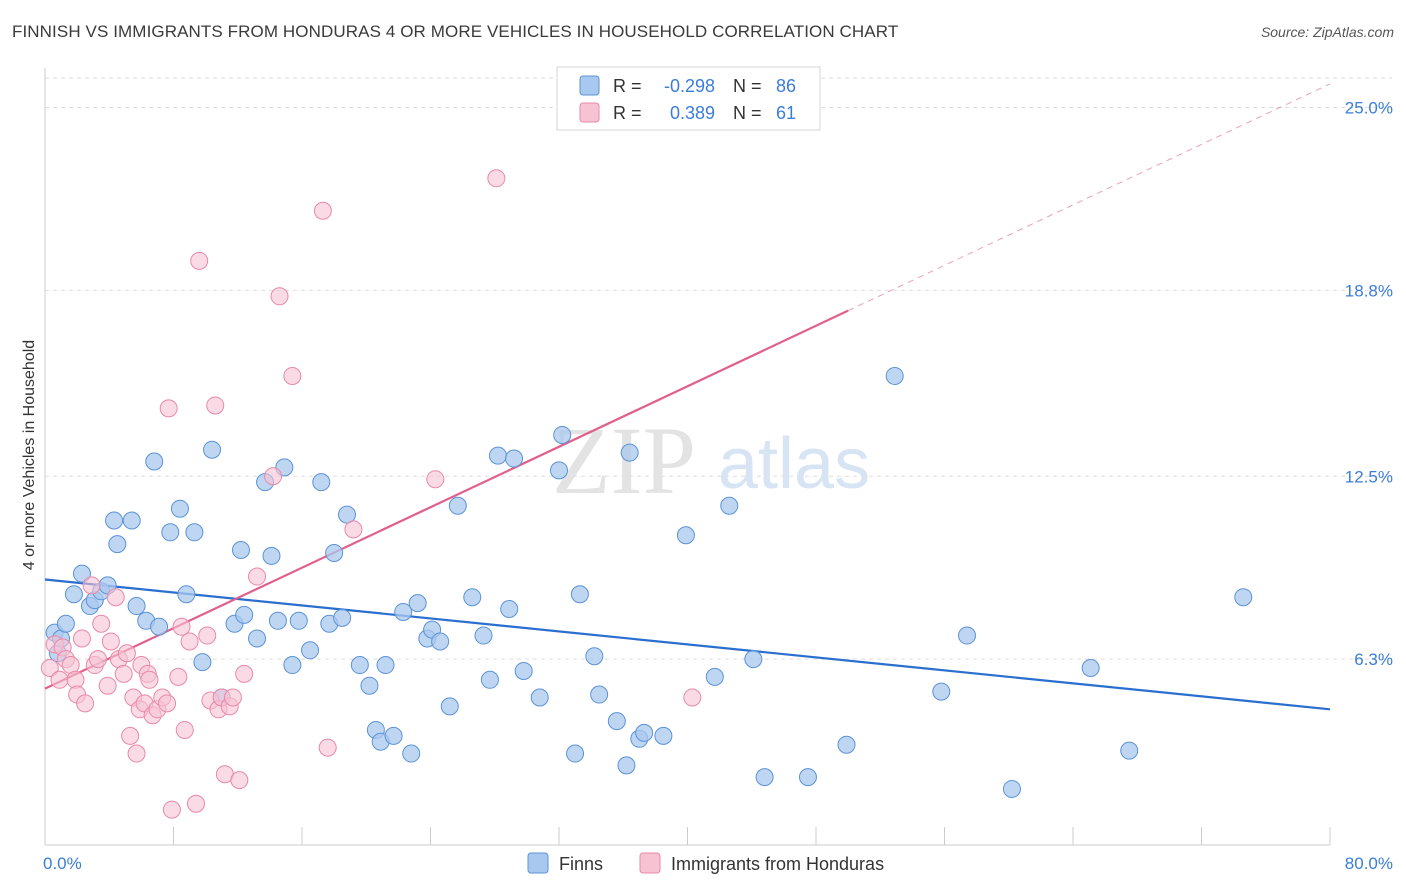  I want to click on series-legend: Finns Immigrants from Honduras, so click(705, 863).